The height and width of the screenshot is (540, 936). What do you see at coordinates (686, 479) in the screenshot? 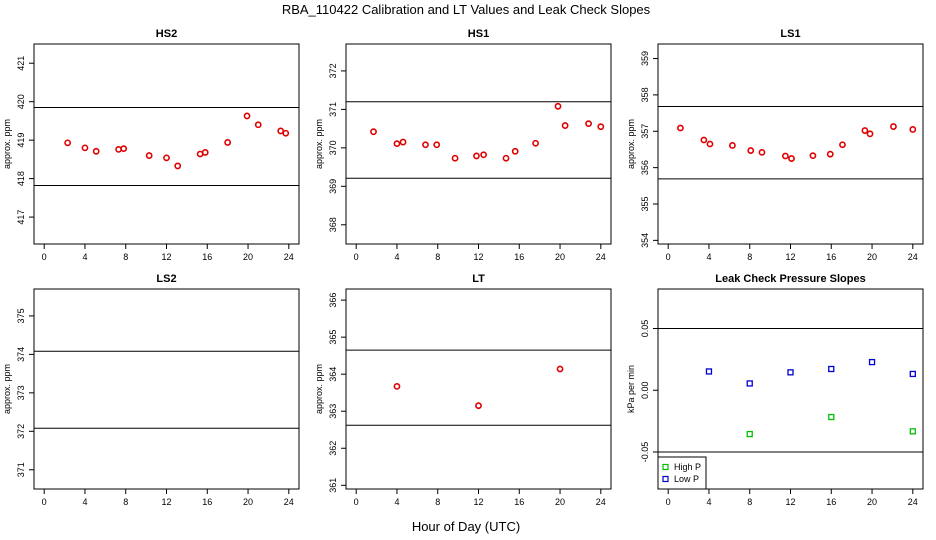
I see `legend-label-low-p: Low P` at bounding box center [686, 479].